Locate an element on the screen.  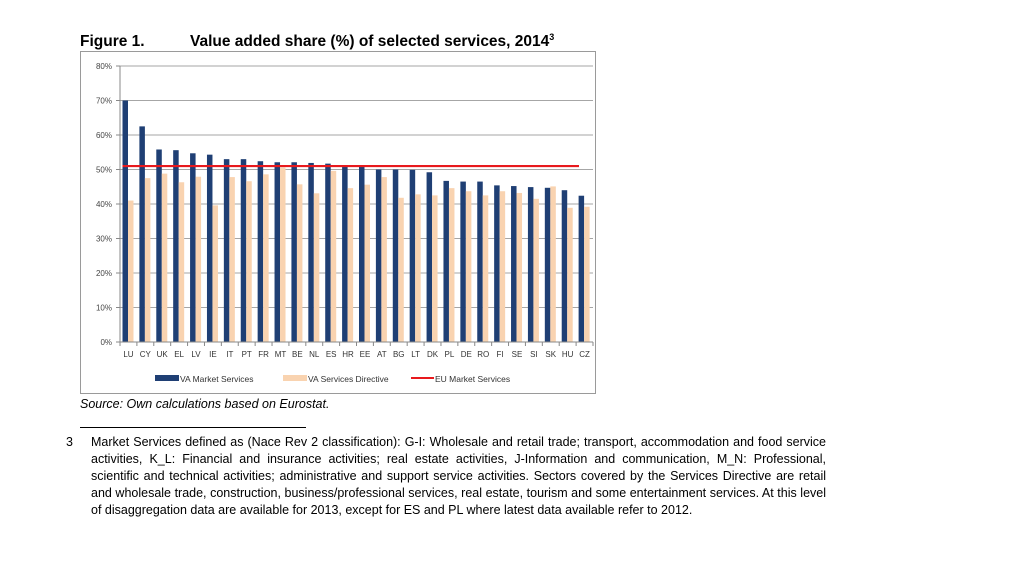
bar-market-nl is located at coordinates (311, 252).